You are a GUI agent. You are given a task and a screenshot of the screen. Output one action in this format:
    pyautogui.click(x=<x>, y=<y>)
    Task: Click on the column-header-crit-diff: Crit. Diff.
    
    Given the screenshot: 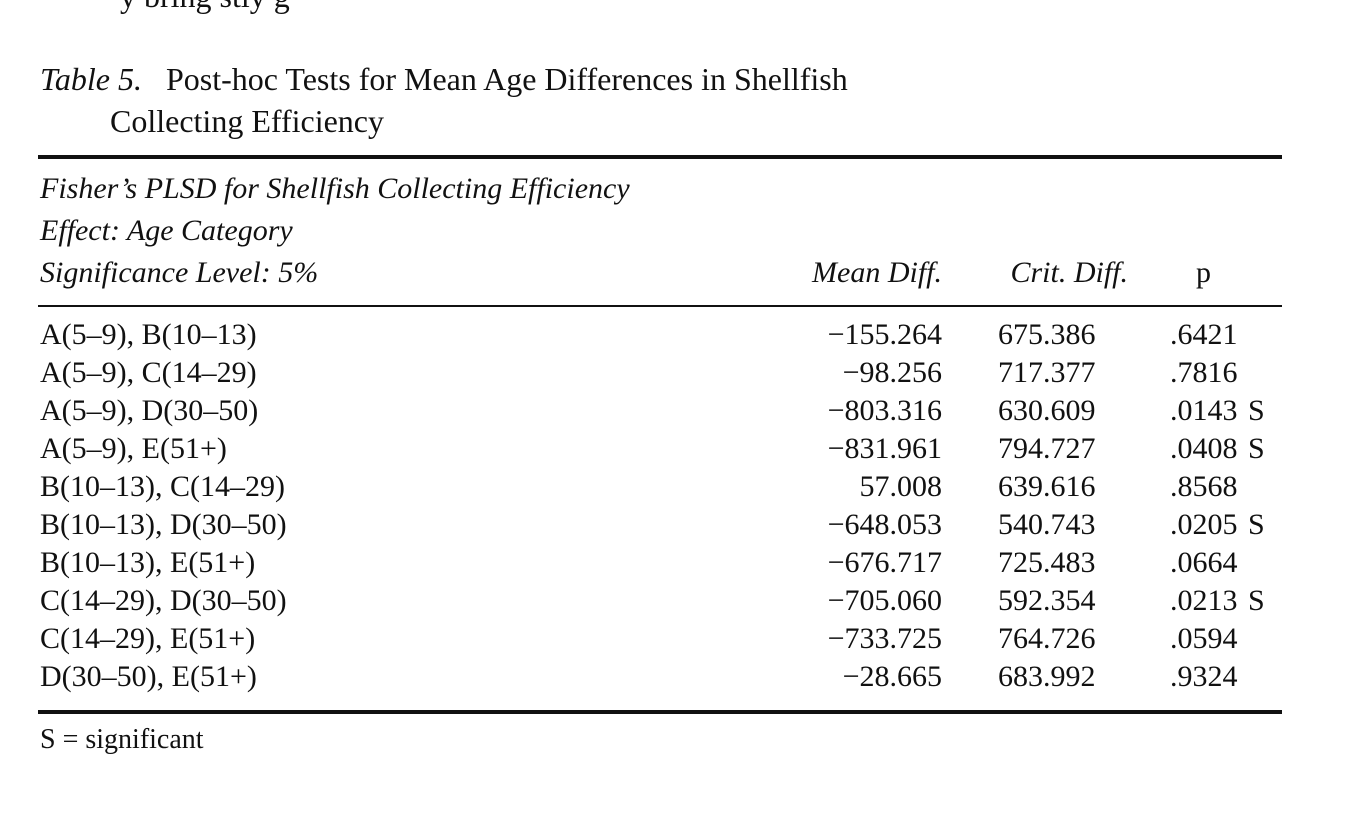 What is the action you would take?
    pyautogui.click(x=1069, y=272)
    